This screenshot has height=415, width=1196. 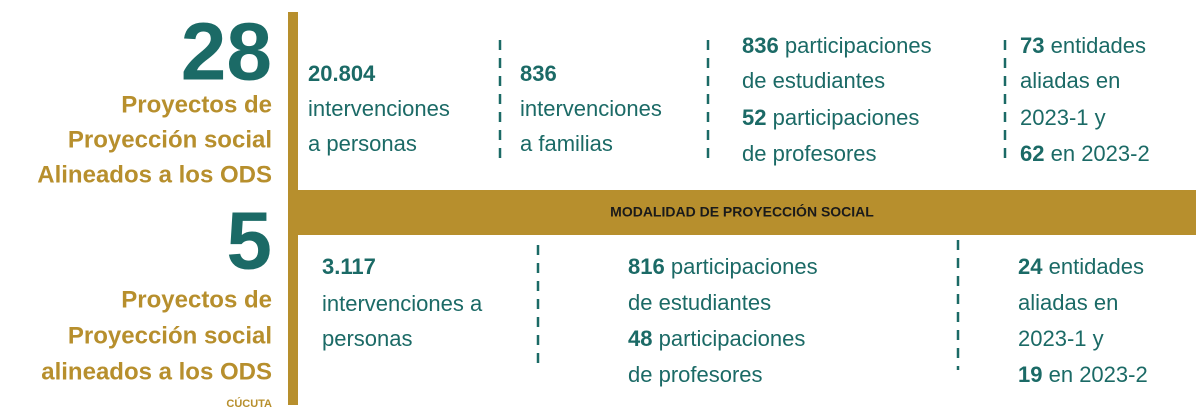 What do you see at coordinates (646, 266) in the screenshot?
I see `number: 816` at bounding box center [646, 266].